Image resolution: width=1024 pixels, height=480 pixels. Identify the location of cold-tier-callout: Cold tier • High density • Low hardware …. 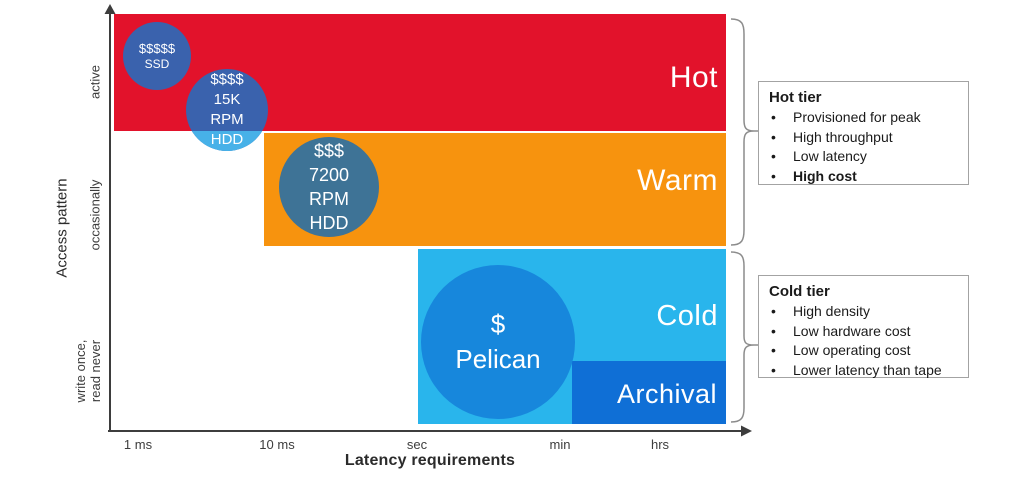
(863, 326).